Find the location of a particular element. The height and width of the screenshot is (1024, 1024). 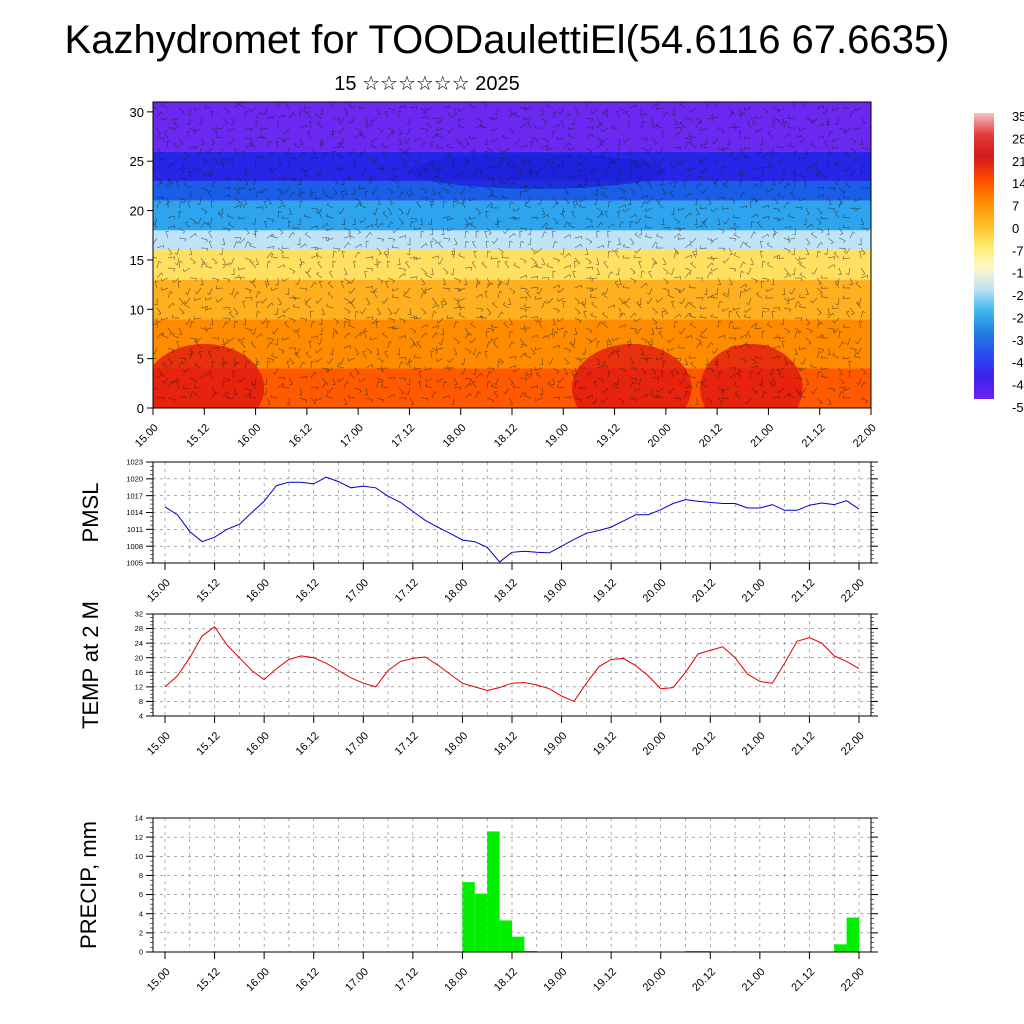

precip-bar is located at coordinates (468, 917).